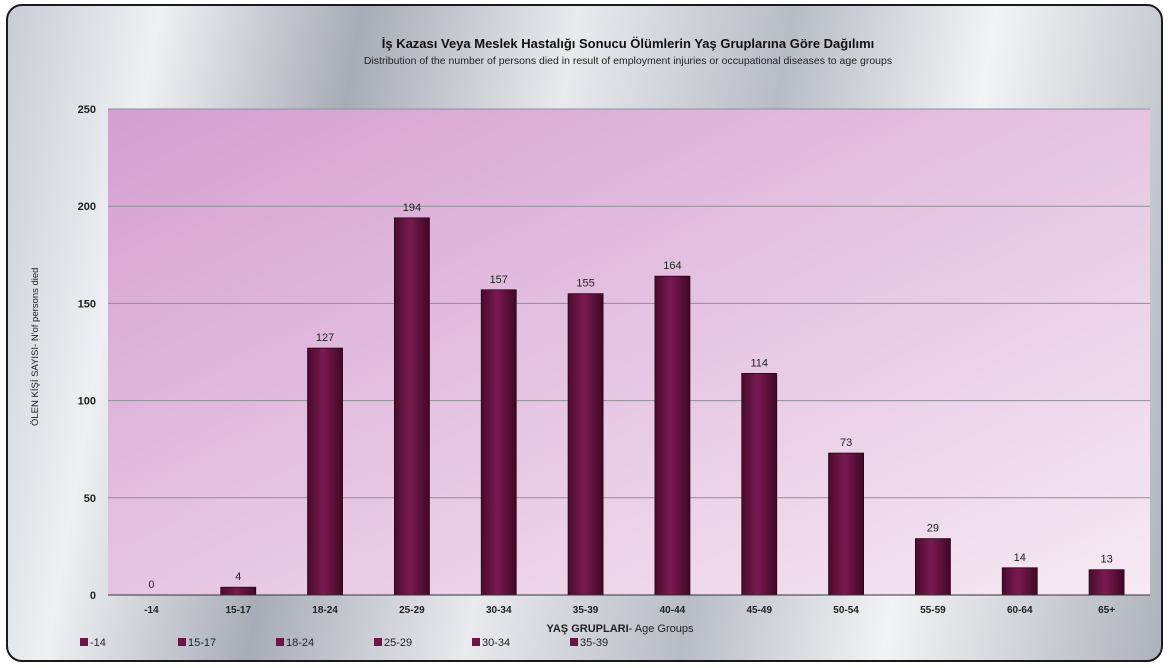 This screenshot has width=1173, height=668. I want to click on x-tick-label: 25-29, so click(412, 610).